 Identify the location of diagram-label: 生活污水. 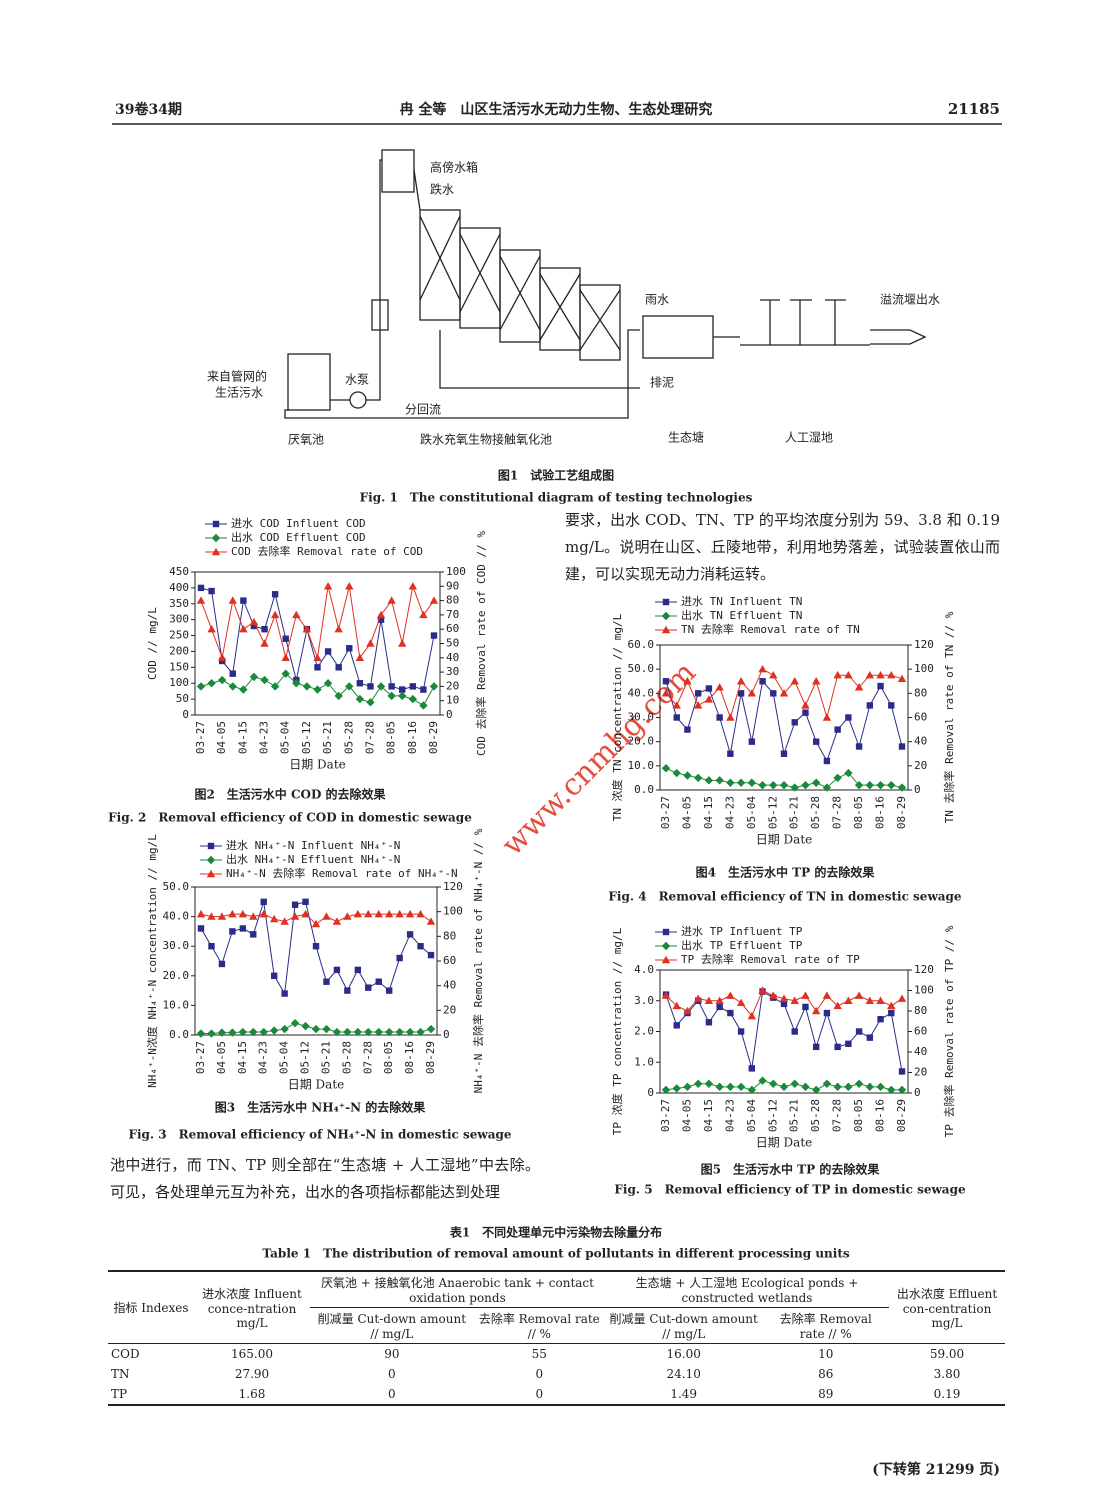
(239, 393).